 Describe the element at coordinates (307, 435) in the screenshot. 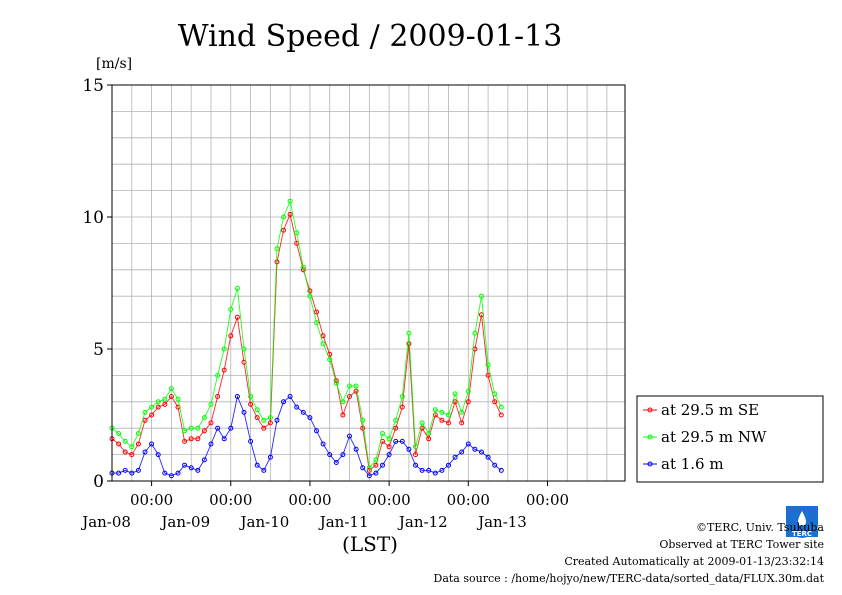

I see `series-line` at that location.